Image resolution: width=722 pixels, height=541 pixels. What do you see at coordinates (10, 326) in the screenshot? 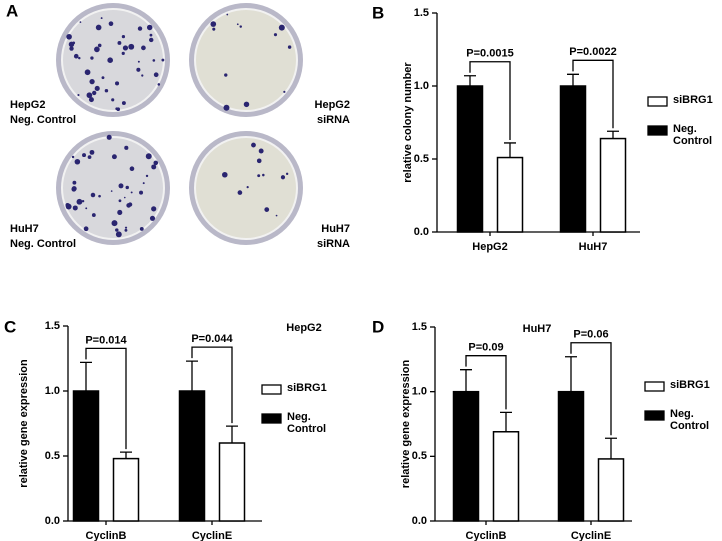
I see `panel-label: C` at bounding box center [10, 326].